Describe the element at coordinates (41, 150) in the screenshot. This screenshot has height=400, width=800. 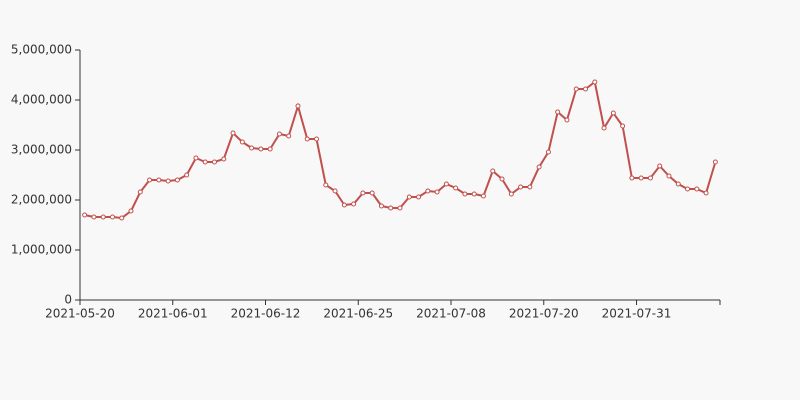
I see `y-tick-label: 3,000,000` at that location.